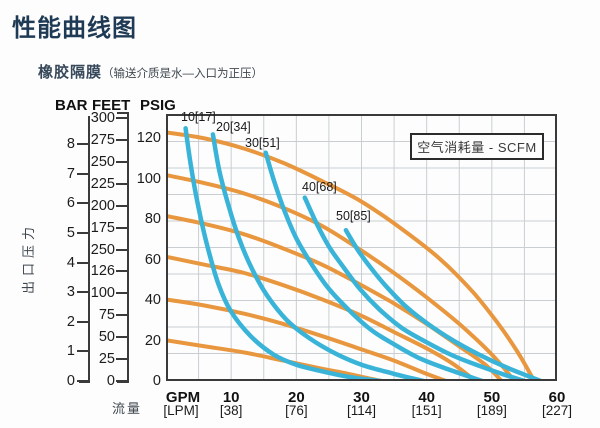  Describe the element at coordinates (492, 397) in the screenshot. I see `x-tick-gpm: 50` at that location.